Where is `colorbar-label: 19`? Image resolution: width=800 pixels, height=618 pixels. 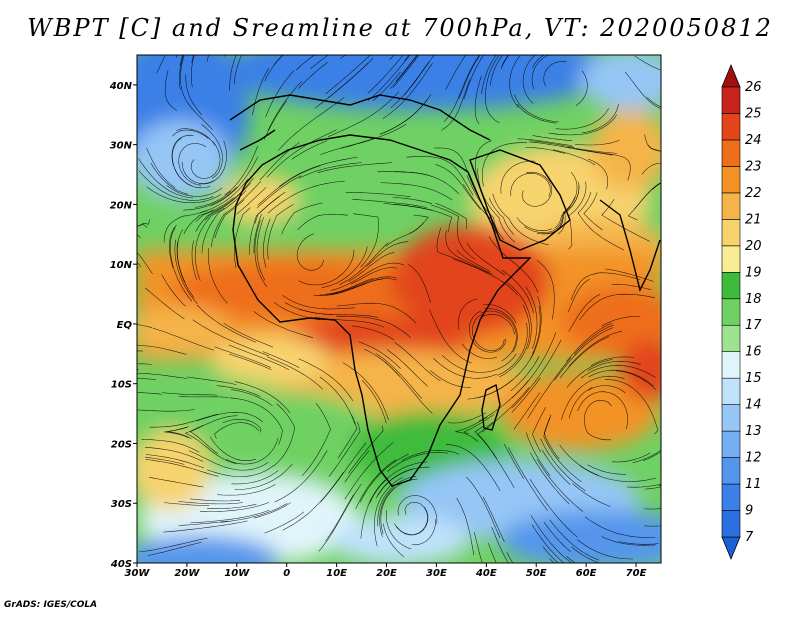 colorbar-label: 19 is located at coordinates (753, 272).